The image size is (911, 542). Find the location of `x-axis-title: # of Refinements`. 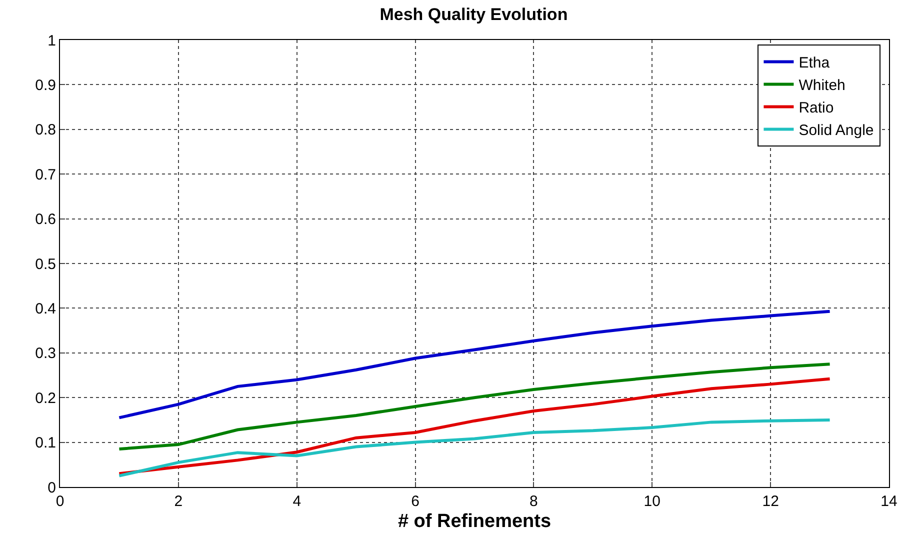

x-axis-title: # of Refinements is located at coordinates (475, 521).